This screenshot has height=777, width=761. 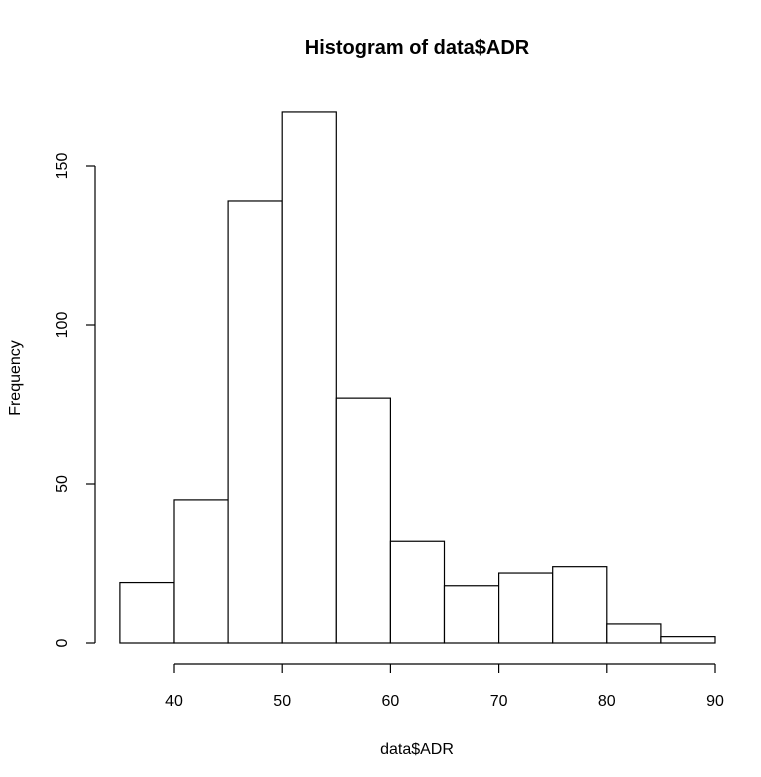 I want to click on x-tick-label-80: 80, so click(x=607, y=701).